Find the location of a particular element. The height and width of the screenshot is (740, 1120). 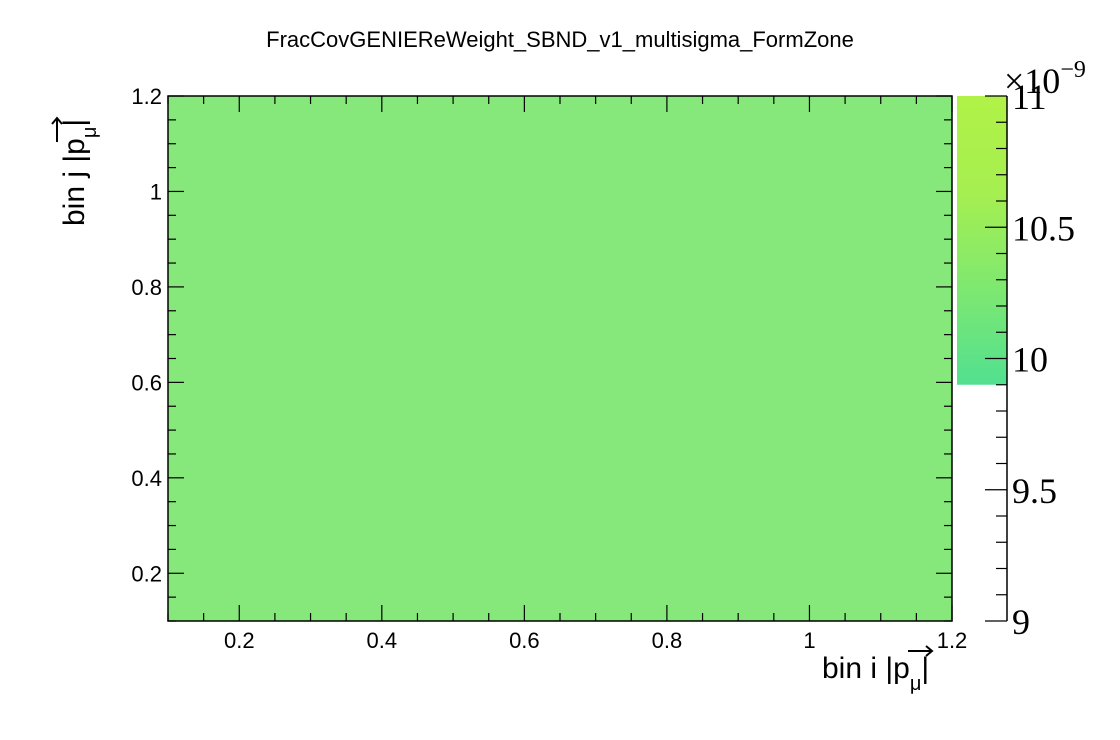

y-axis-tick-label: 0.8 is located at coordinates (146, 287).